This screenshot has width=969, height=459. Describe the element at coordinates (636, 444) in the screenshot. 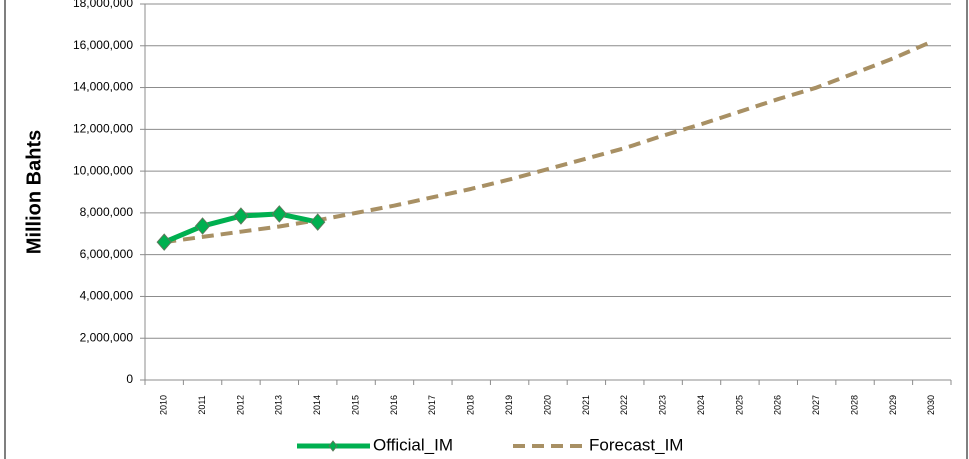

I see `legend-label: Forecast_IM` at that location.